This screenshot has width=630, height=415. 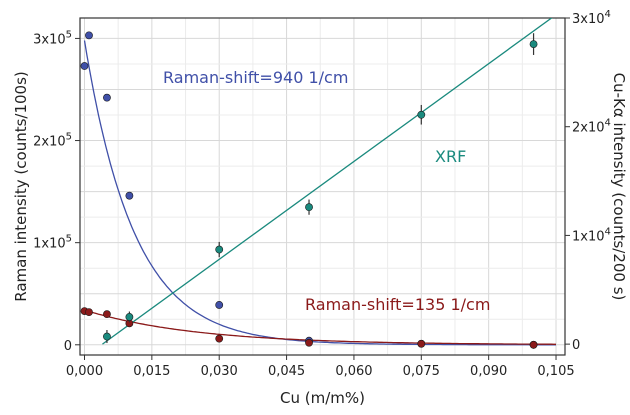 What do you see at coordinates (322, 398) in the screenshot?
I see `x-axis-title: Cu (m/m%)` at bounding box center [322, 398].